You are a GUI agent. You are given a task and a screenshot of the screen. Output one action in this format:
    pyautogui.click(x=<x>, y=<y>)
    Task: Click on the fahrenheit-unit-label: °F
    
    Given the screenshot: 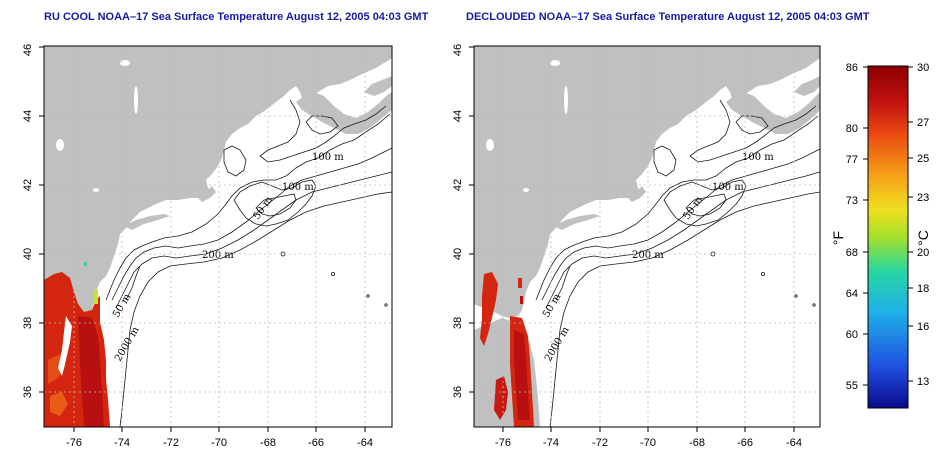 What is the action you would take?
    pyautogui.click(x=838, y=238)
    